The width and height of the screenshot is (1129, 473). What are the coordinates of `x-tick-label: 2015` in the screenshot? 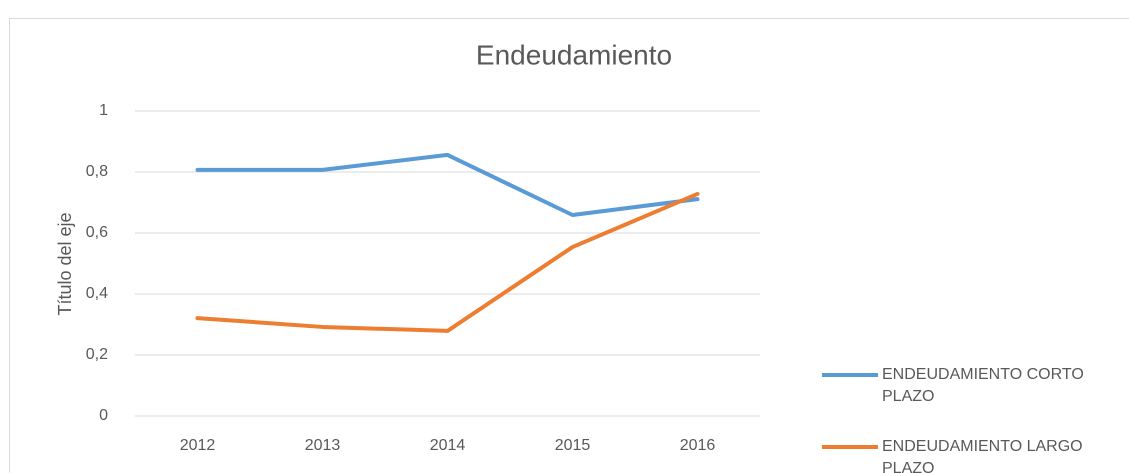 It's located at (573, 445).